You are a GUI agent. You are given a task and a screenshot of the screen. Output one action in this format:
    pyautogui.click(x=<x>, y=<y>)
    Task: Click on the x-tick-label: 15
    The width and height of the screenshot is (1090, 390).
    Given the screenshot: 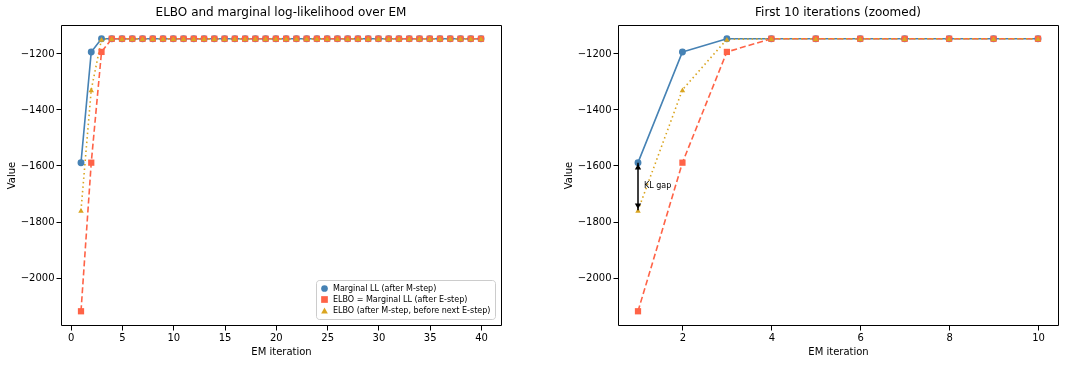 What is the action you would take?
    pyautogui.click(x=225, y=337)
    